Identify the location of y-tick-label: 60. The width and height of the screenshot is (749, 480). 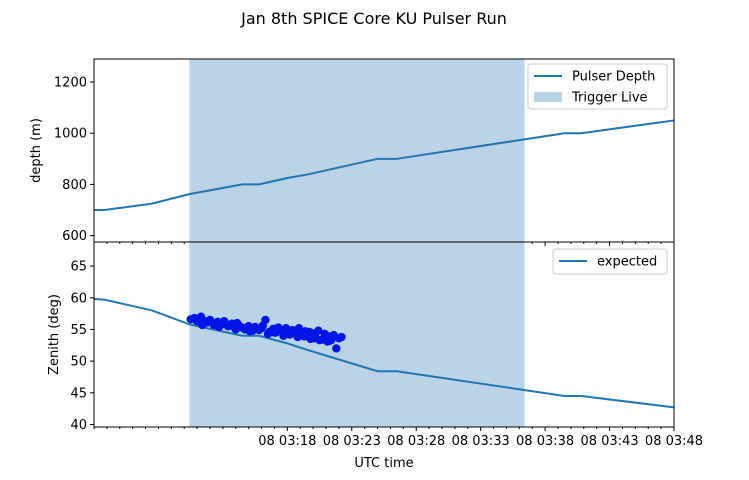
(78, 298).